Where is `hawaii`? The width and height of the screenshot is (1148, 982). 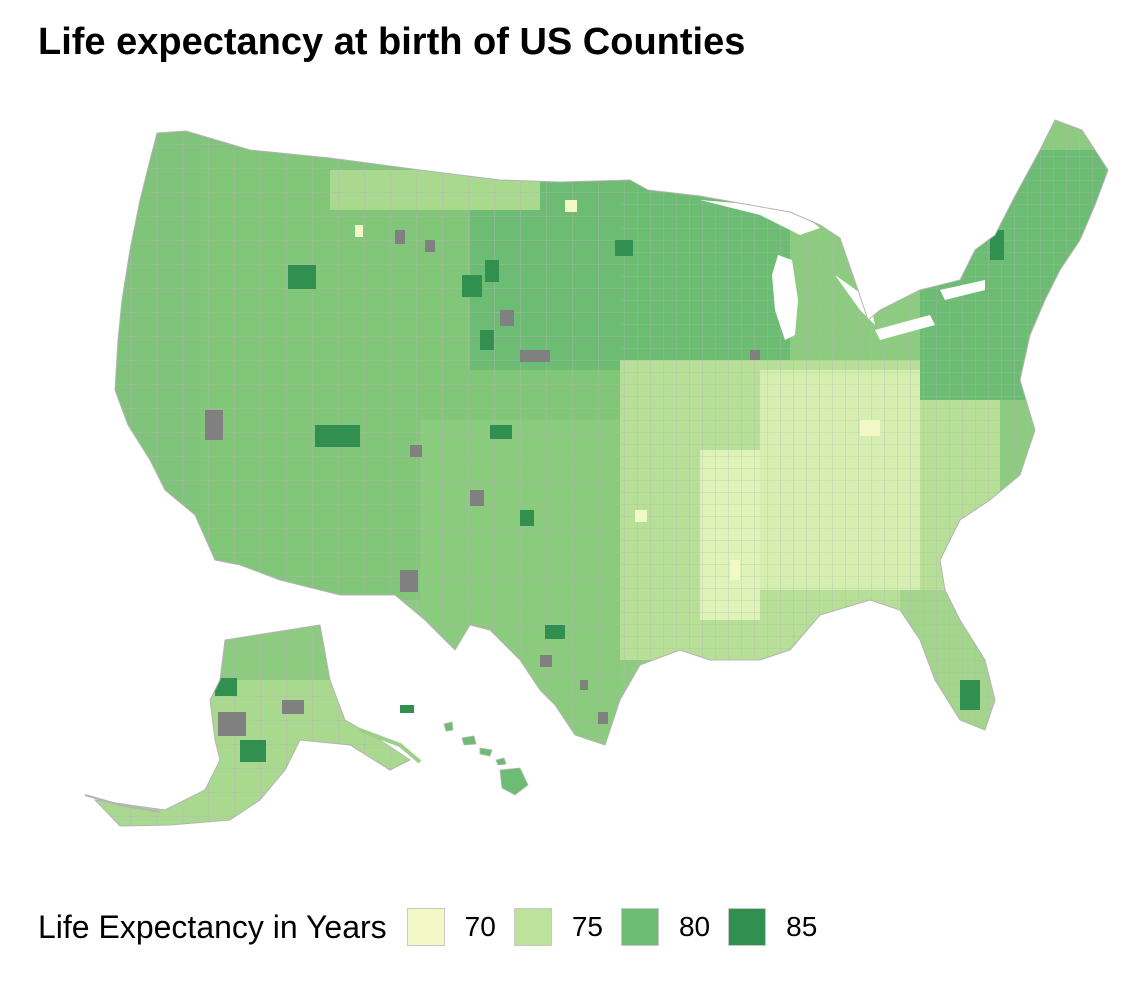 hawaii is located at coordinates (486, 758).